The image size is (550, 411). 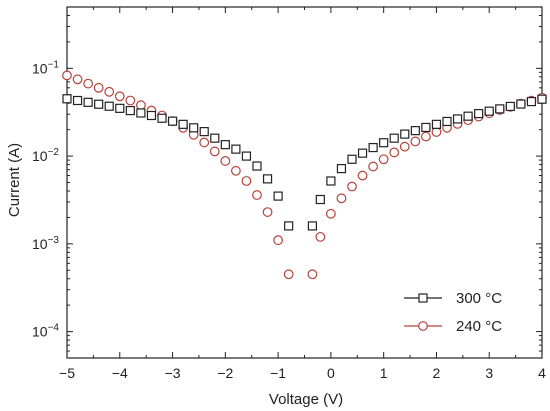 What do you see at coordinates (479, 298) in the screenshot?
I see `legend-label: 300 °C` at bounding box center [479, 298].